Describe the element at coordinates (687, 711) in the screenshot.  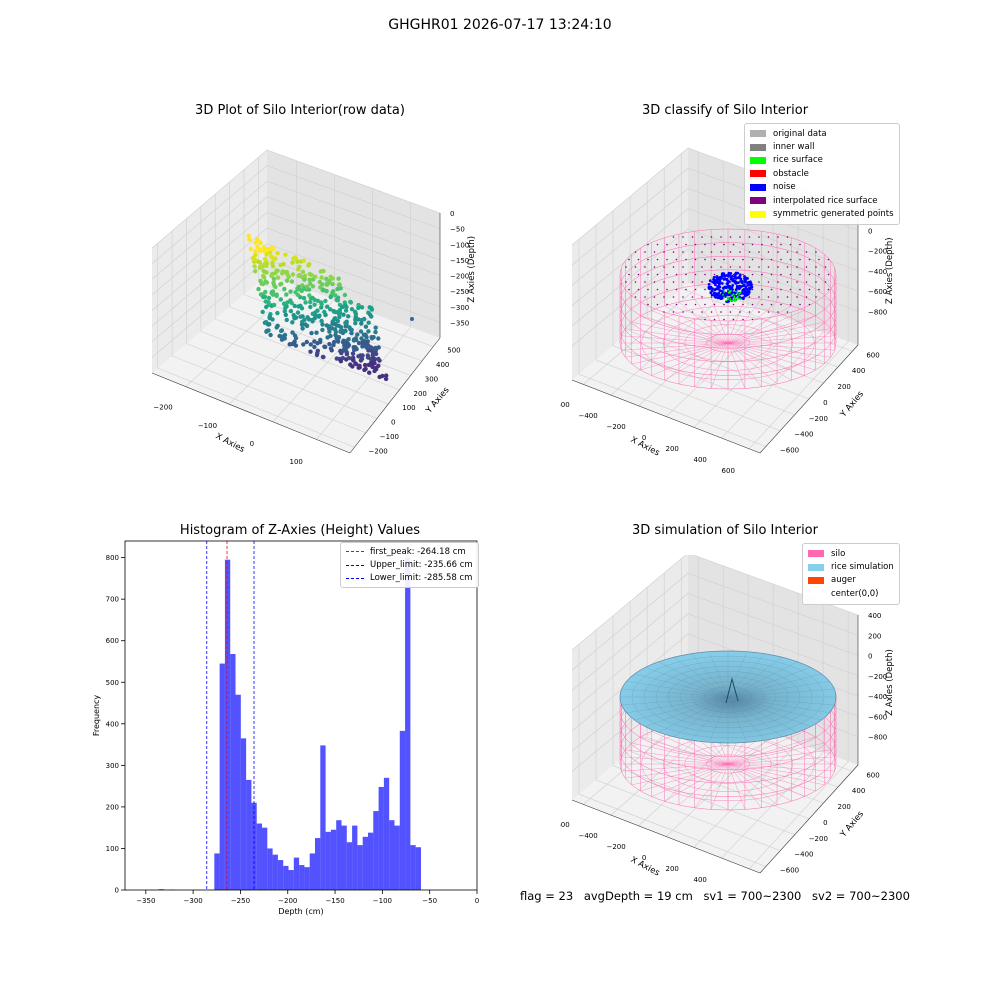
I see `mesh-spoke` at that location.